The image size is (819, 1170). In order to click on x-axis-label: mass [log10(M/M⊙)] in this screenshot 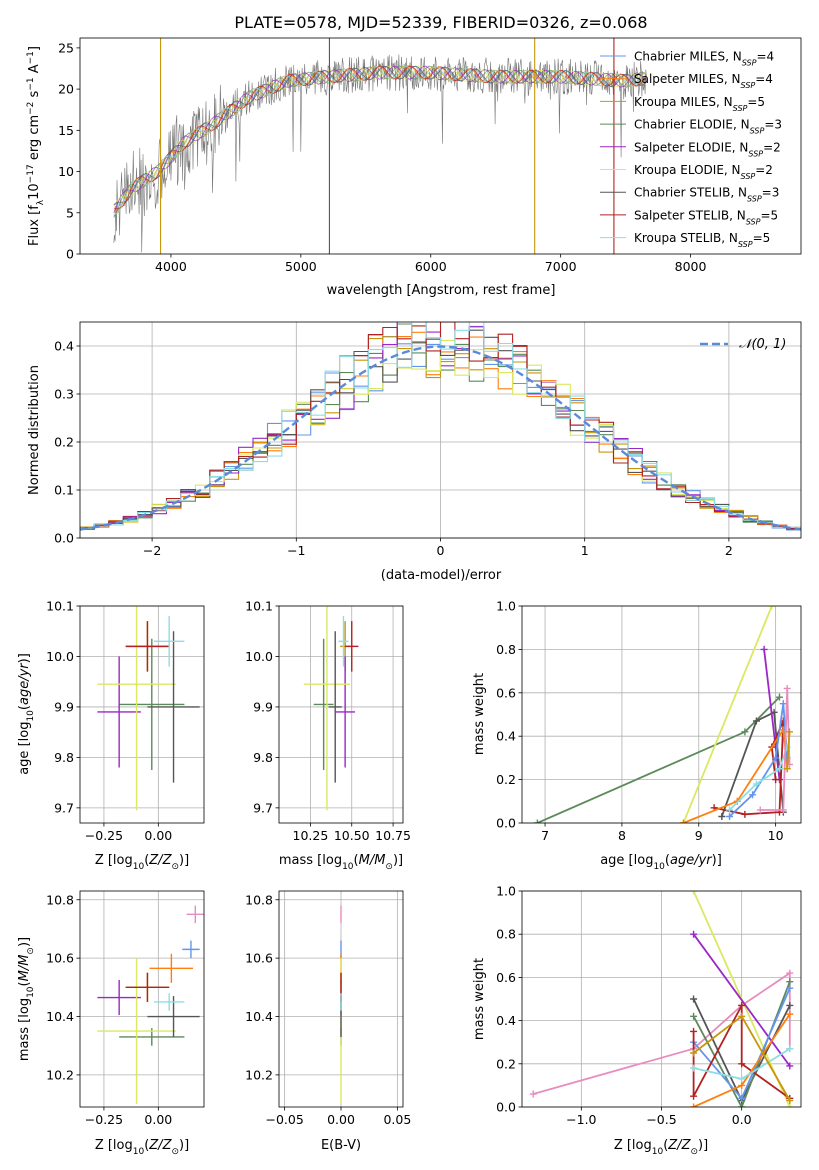, I will do `click(341, 862)`.